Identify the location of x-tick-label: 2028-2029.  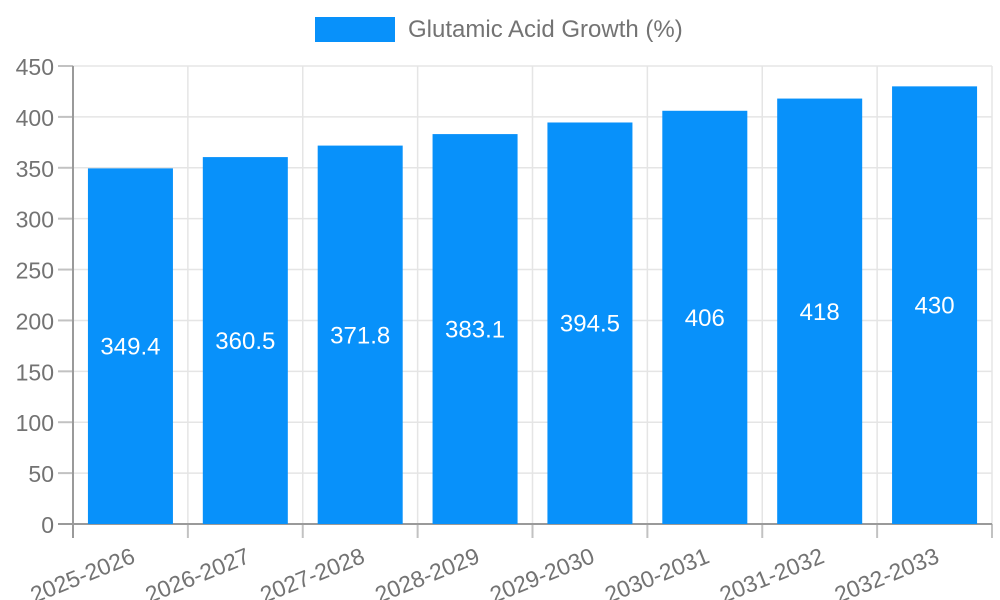
(427, 571).